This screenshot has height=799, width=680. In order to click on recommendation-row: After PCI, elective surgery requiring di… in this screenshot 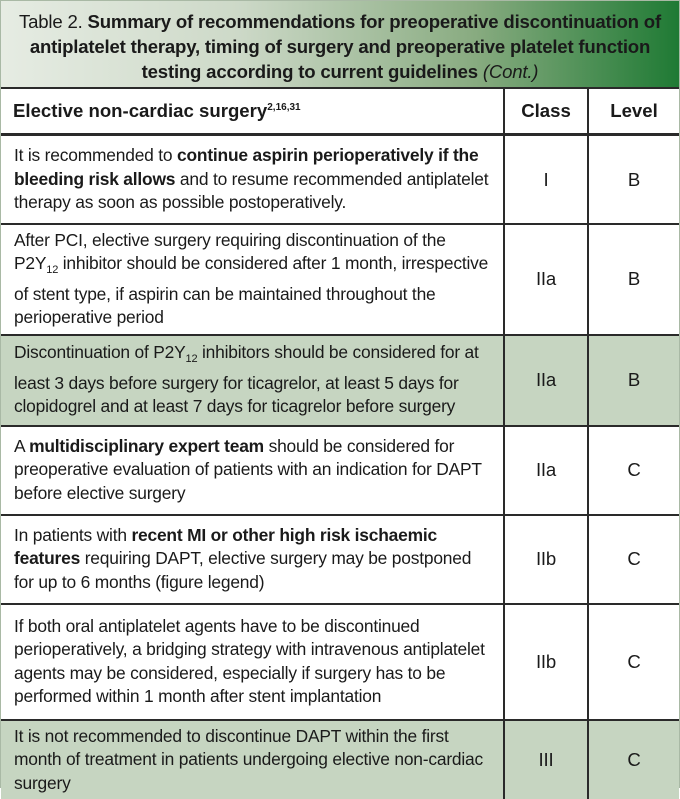, I will do `click(340, 279)`.